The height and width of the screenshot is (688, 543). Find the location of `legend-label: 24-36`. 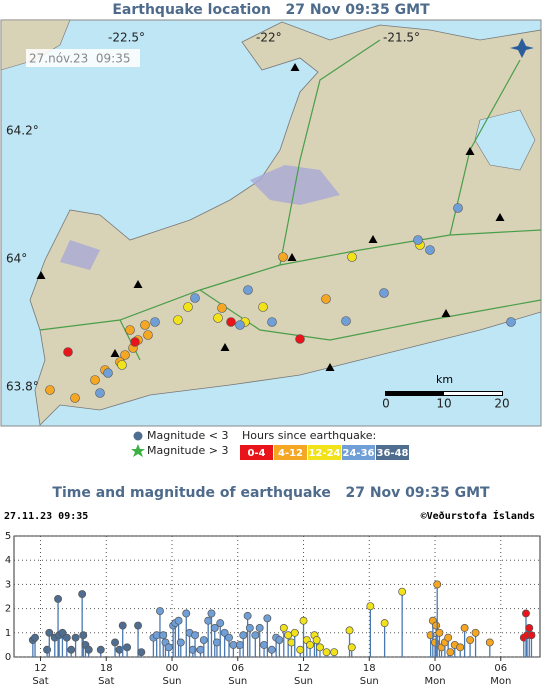

legend-label: 24-36 is located at coordinates (359, 453).